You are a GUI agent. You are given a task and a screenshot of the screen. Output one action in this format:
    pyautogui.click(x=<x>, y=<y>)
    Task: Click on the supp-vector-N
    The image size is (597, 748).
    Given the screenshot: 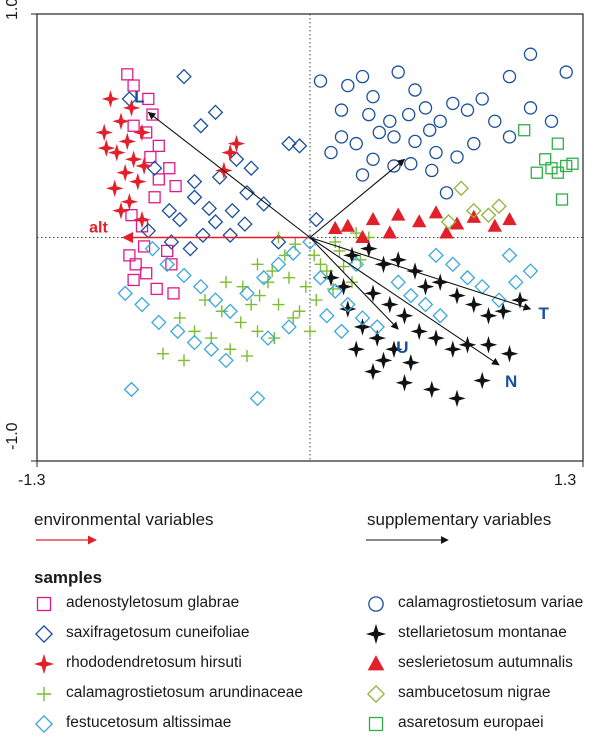 What is the action you would take?
    pyautogui.click(x=404, y=301)
    